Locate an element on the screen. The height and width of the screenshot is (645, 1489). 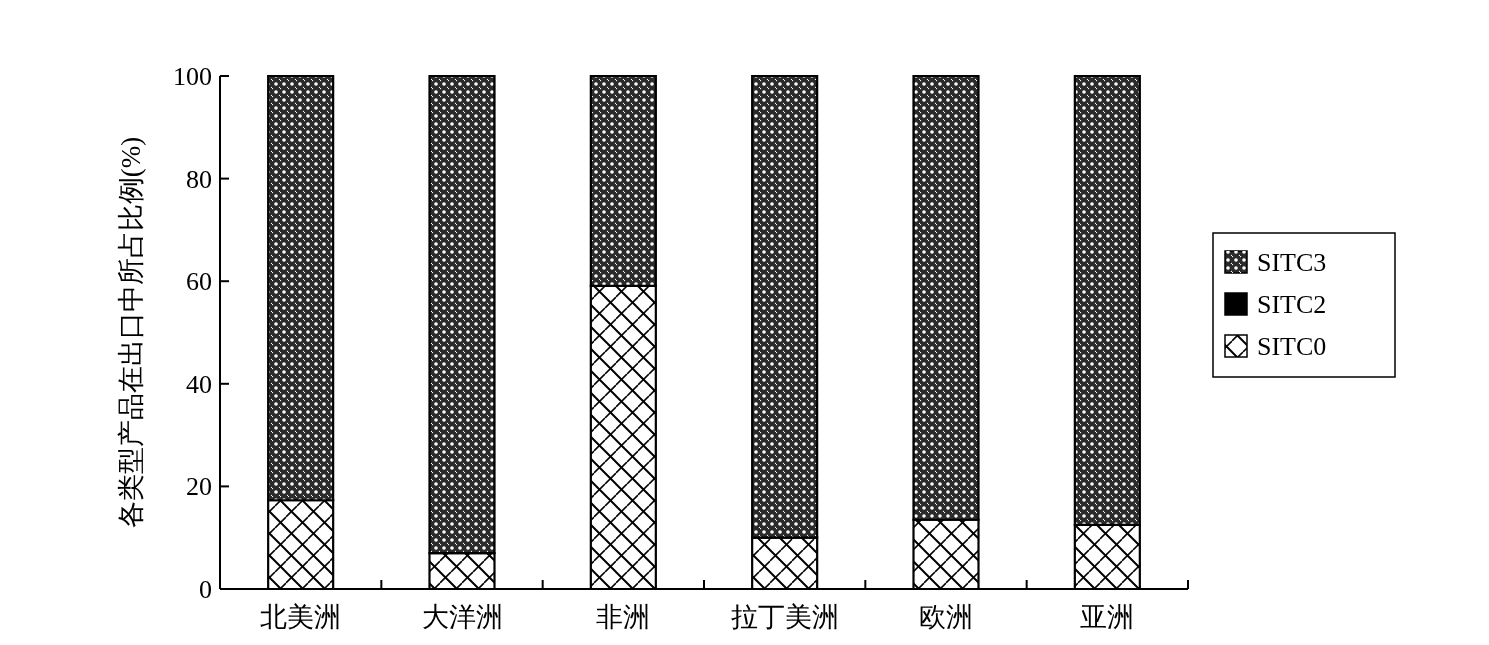
x-tick-label: 亚洲 is located at coordinates (1107, 617).